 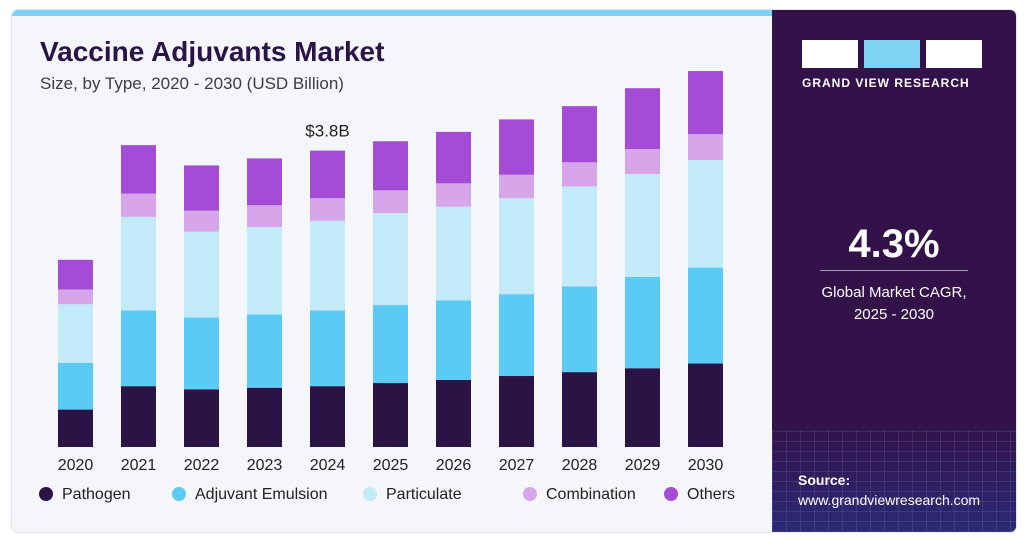 What do you see at coordinates (96, 494) in the screenshot?
I see `legend-label: Pathogen` at bounding box center [96, 494].